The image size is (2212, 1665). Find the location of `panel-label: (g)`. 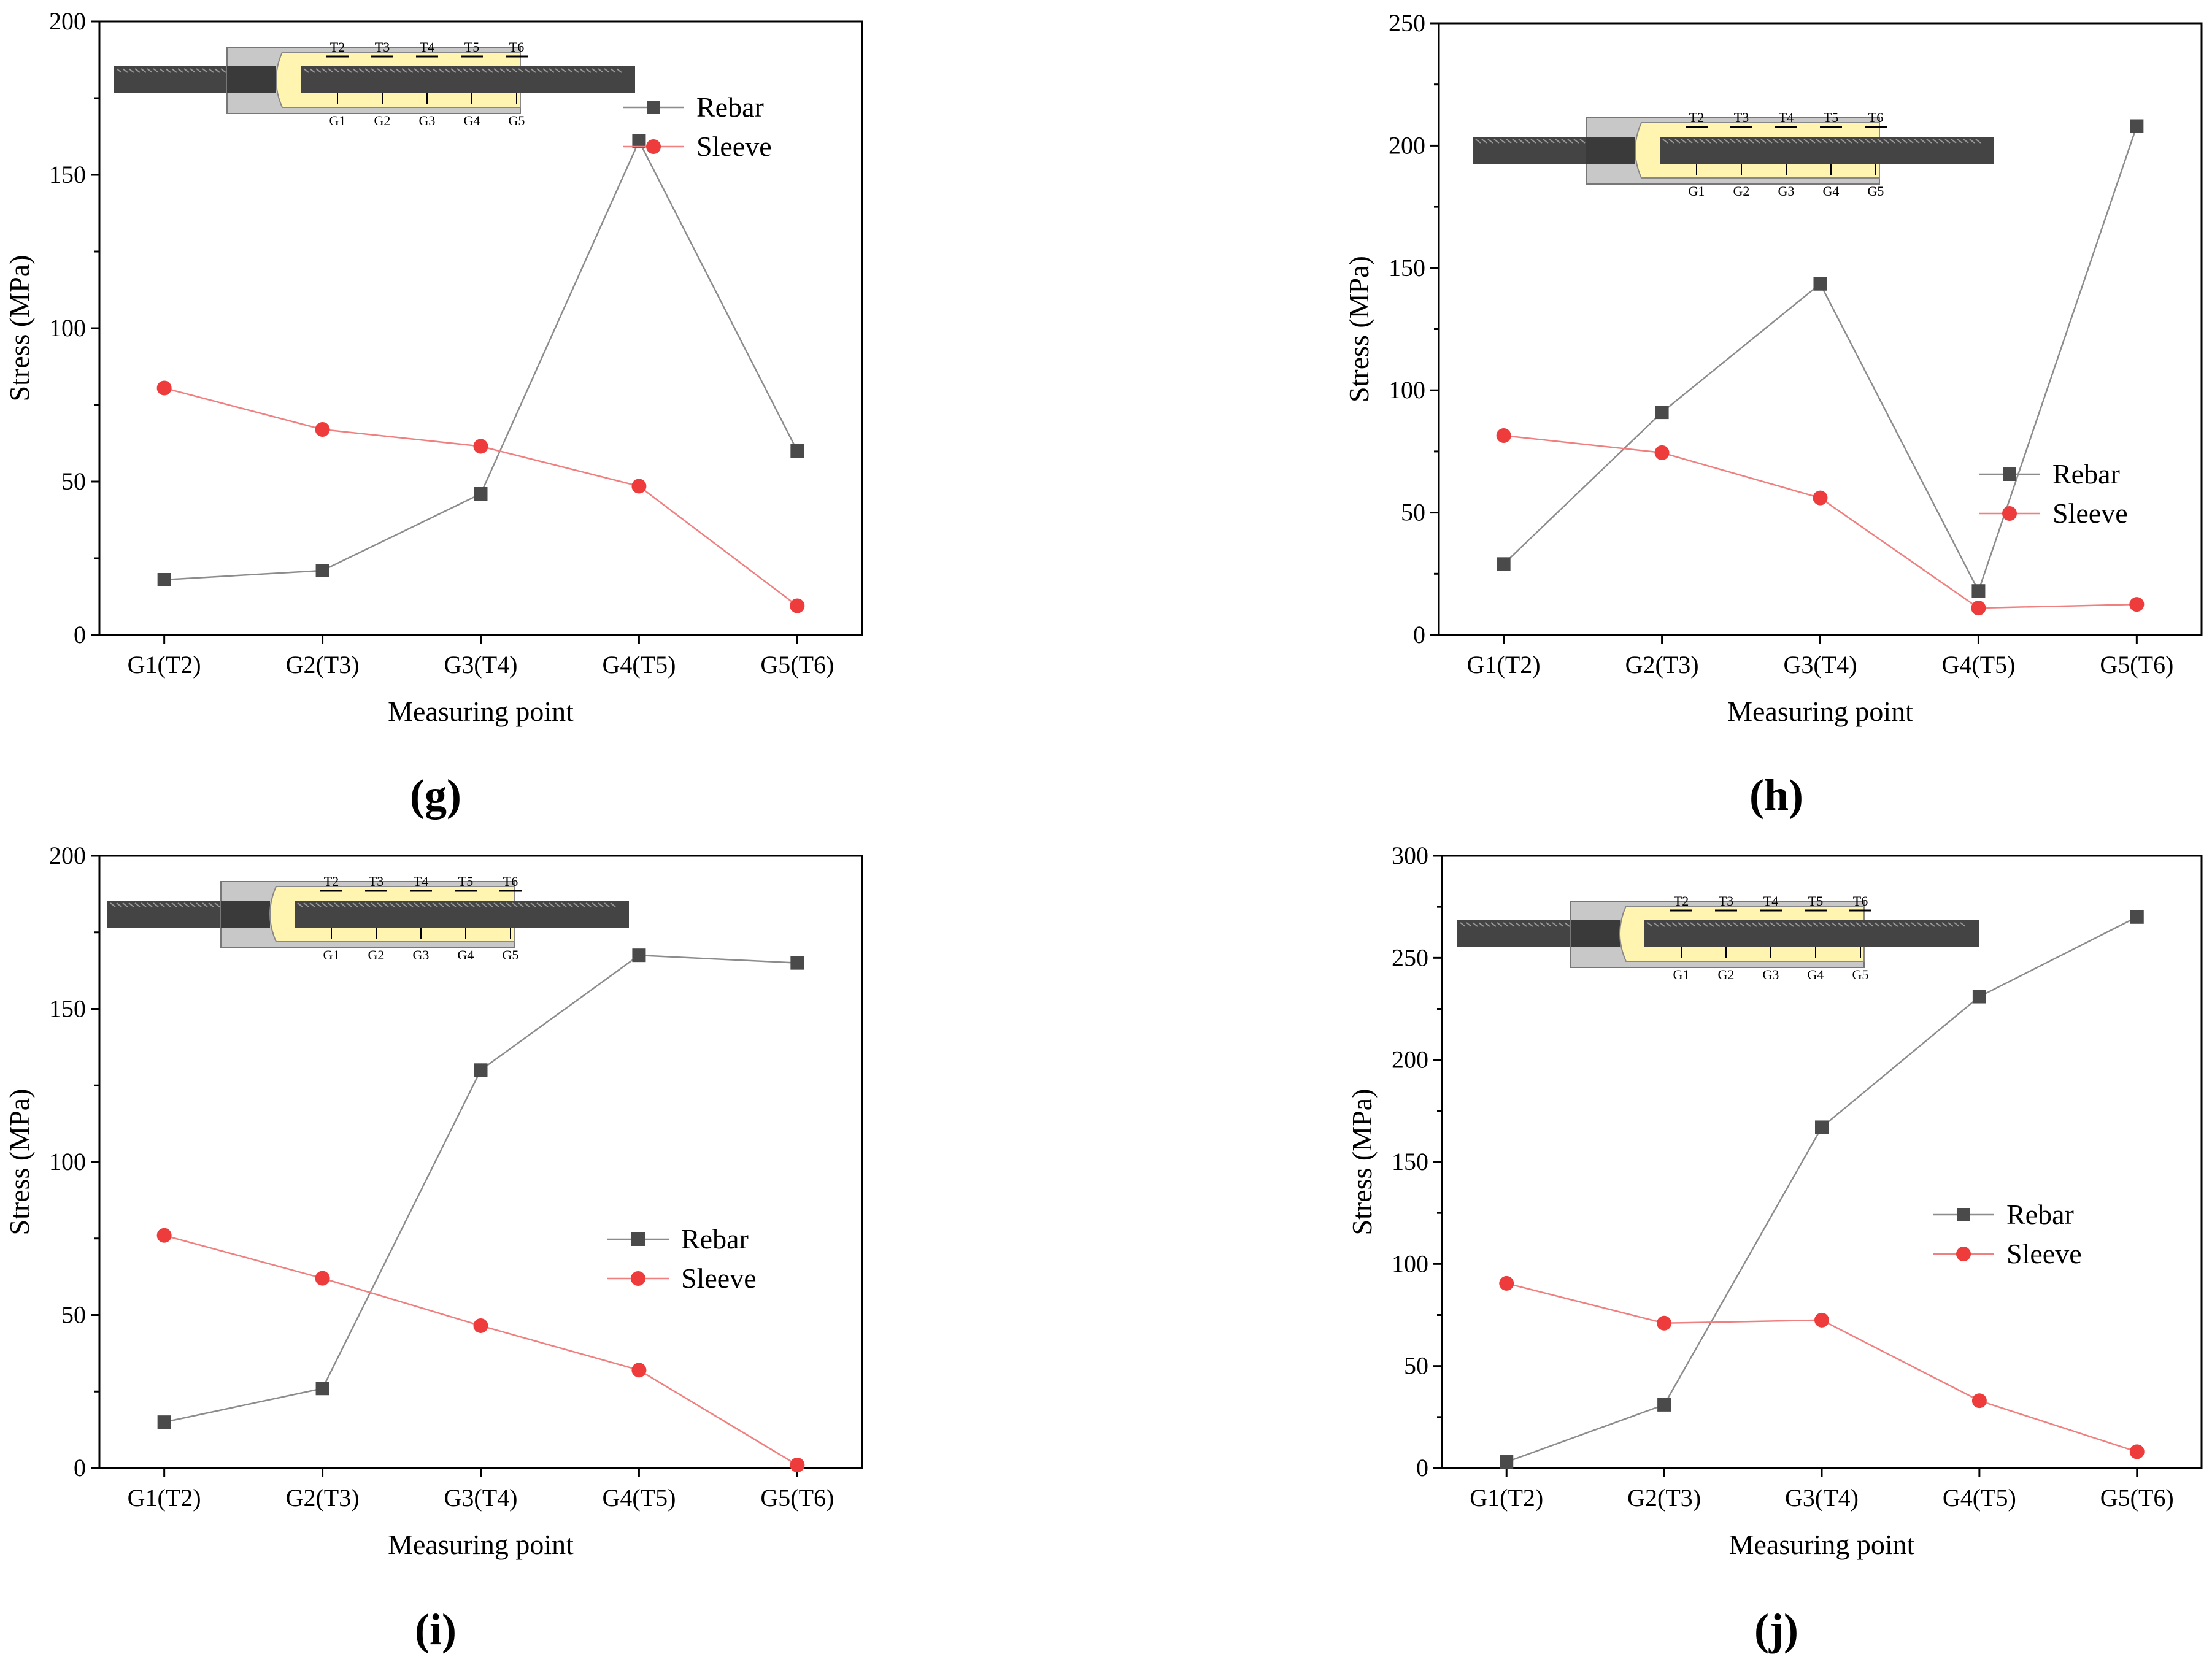

panel-label: (g) is located at coordinates (435, 795).